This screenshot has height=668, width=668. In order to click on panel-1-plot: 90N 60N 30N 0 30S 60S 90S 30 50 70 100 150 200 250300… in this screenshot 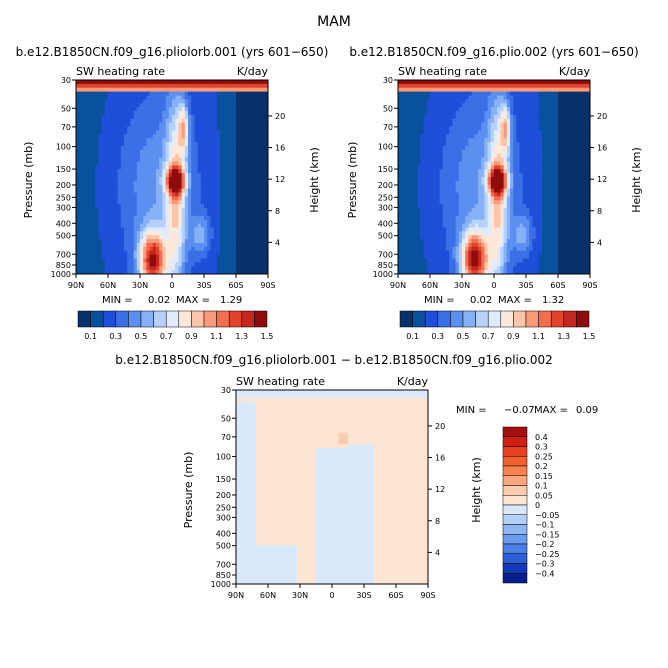, I will do `click(168, 183)`.